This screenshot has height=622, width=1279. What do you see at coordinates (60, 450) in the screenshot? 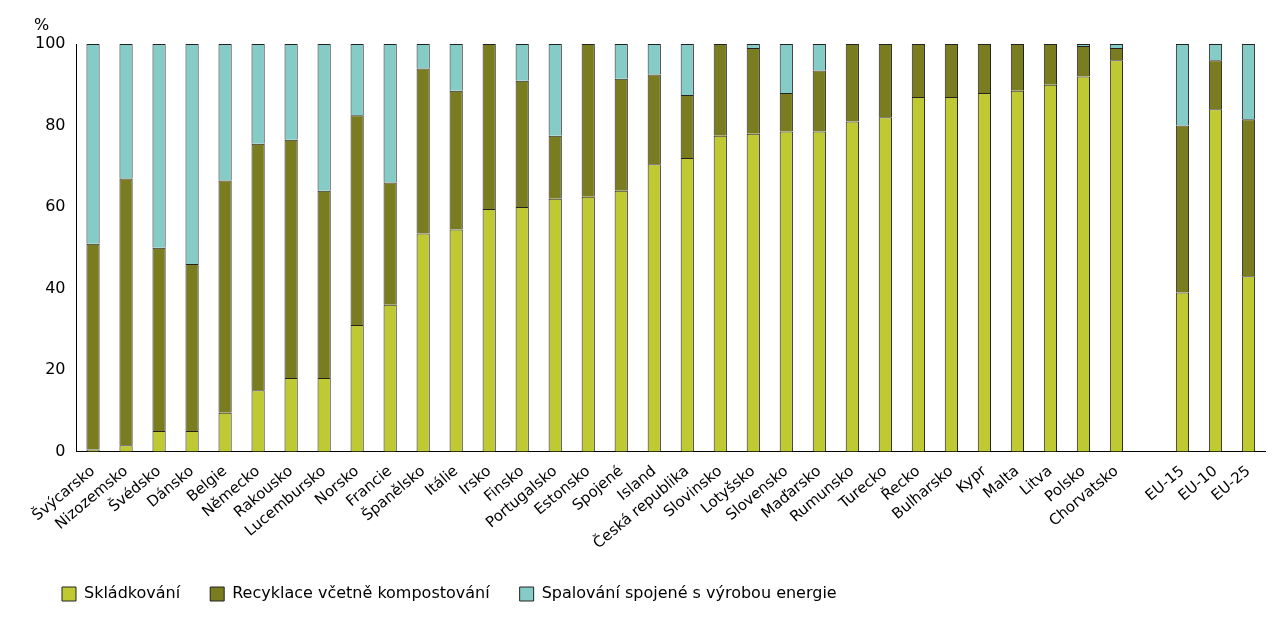
I see `y-tick-label: 0` at bounding box center [60, 450].